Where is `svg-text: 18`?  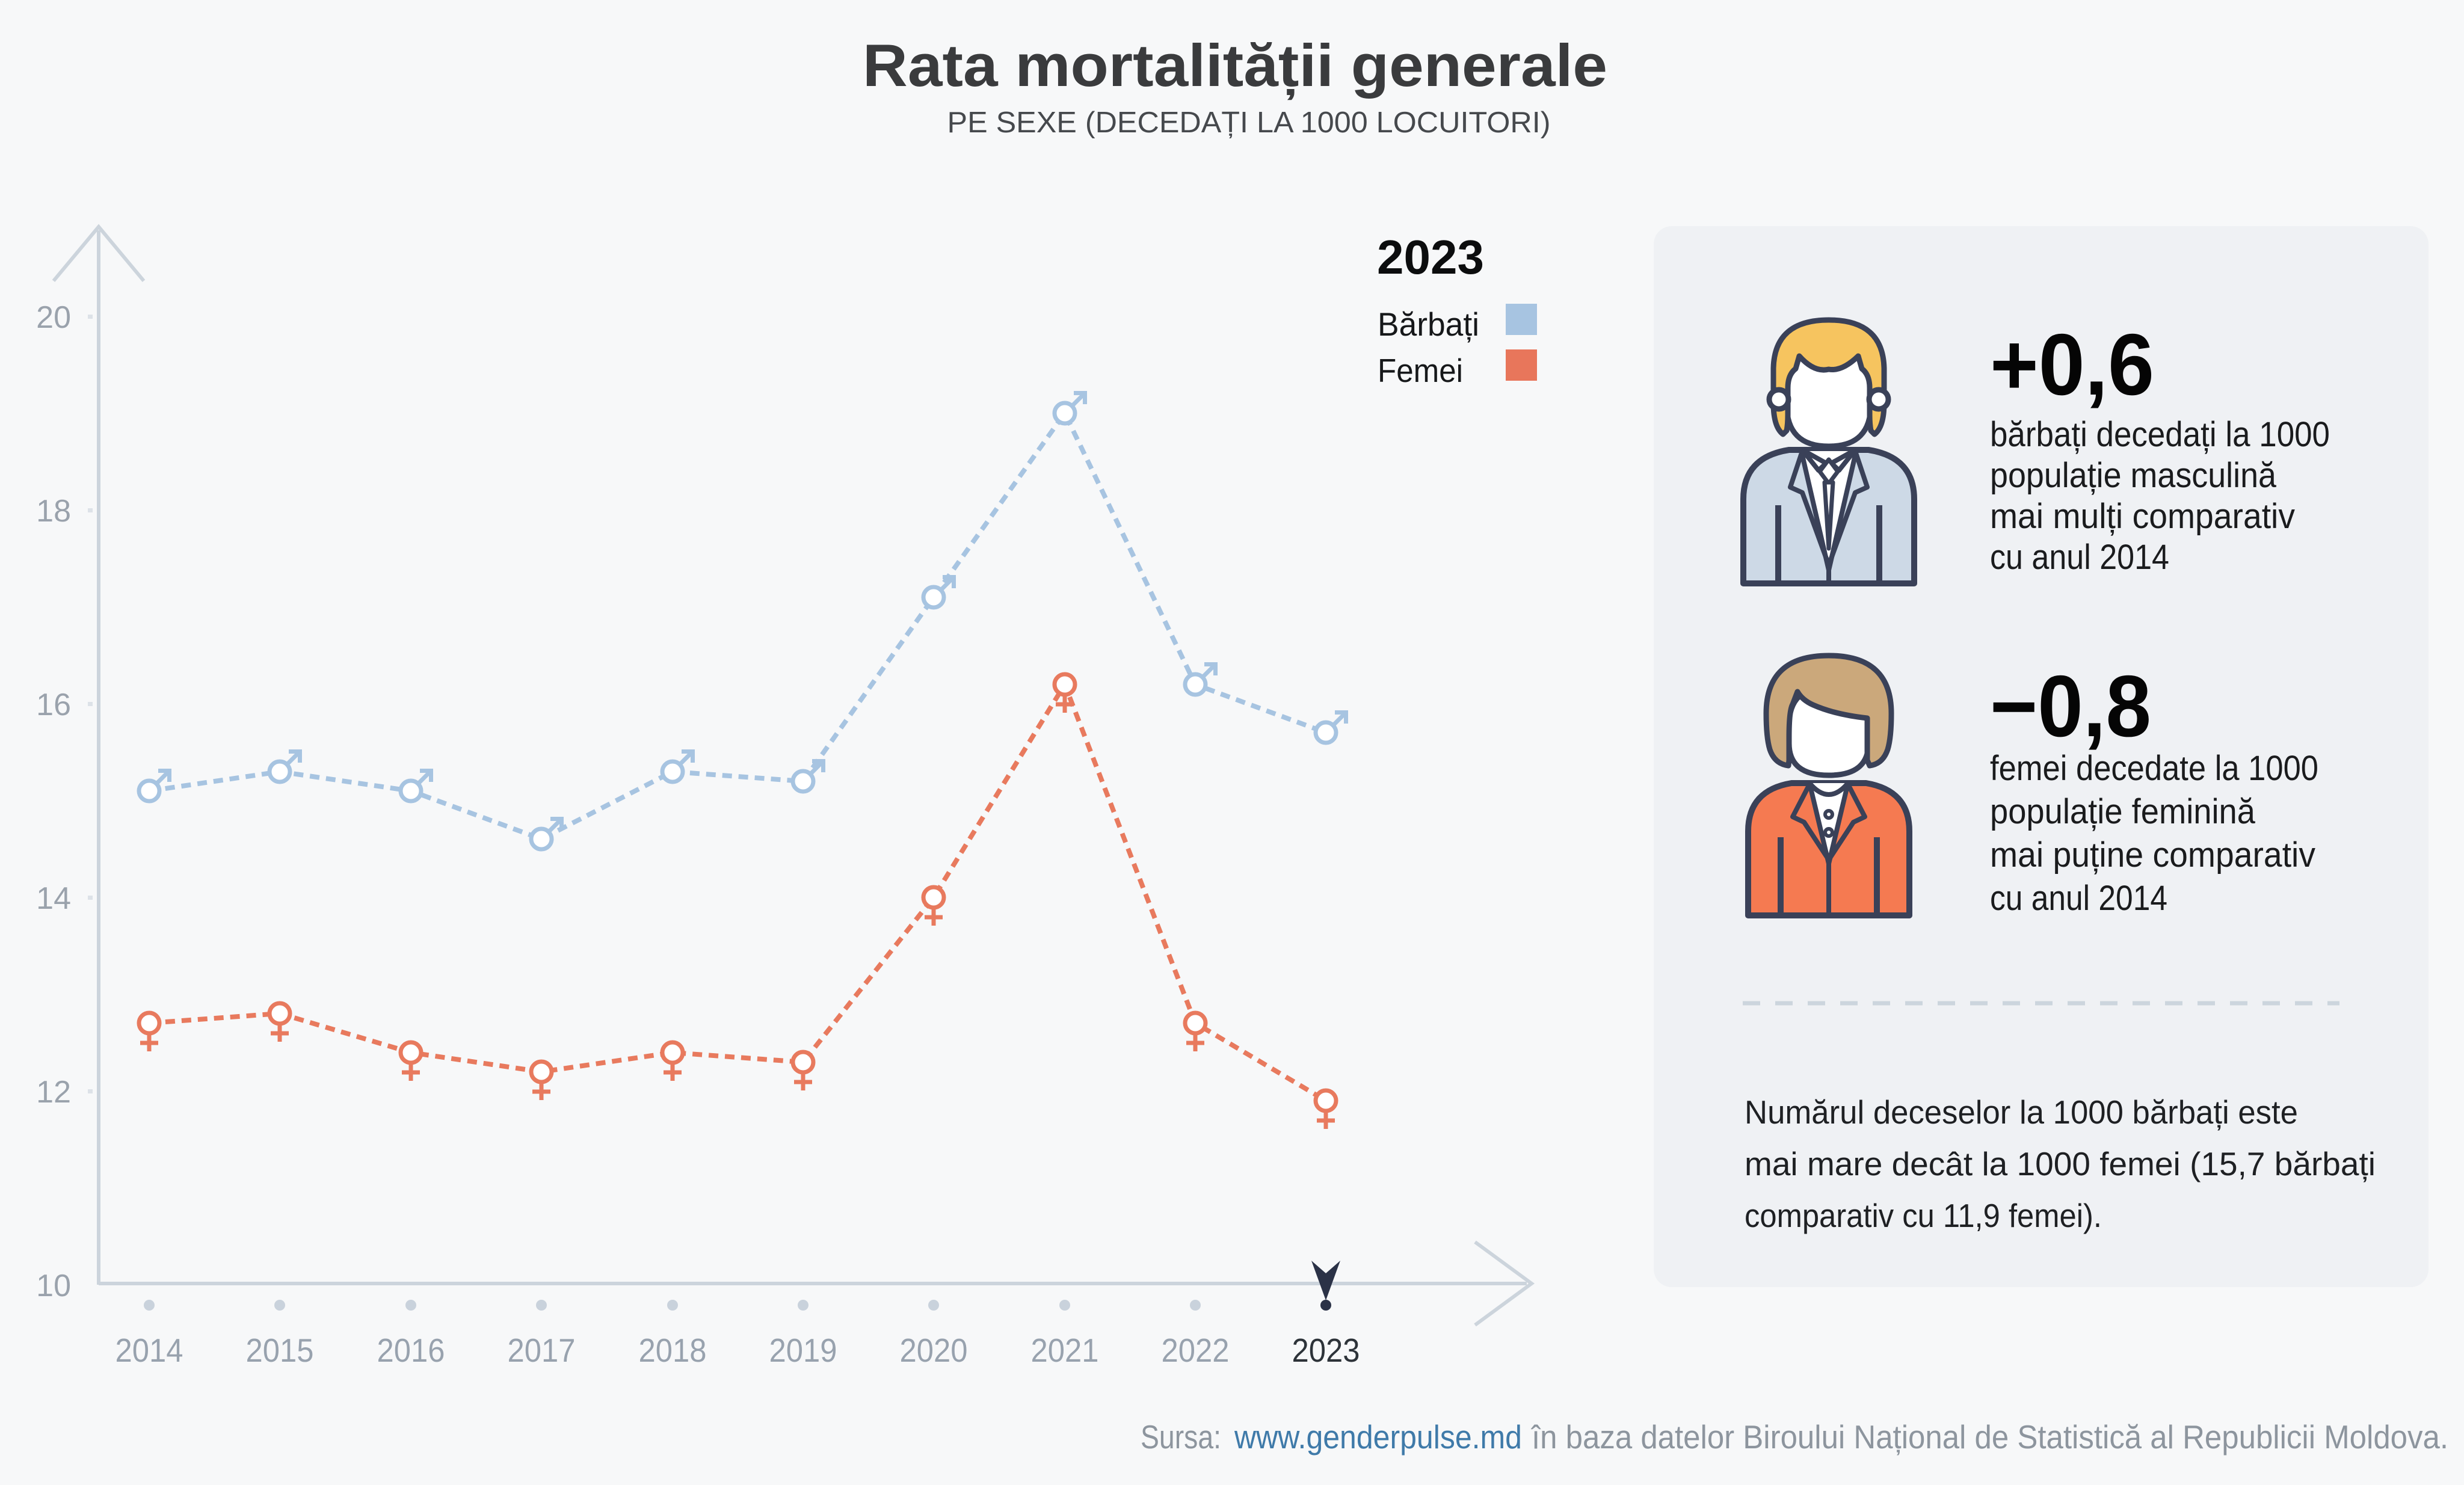
svg-text: 18 is located at coordinates (54, 512).